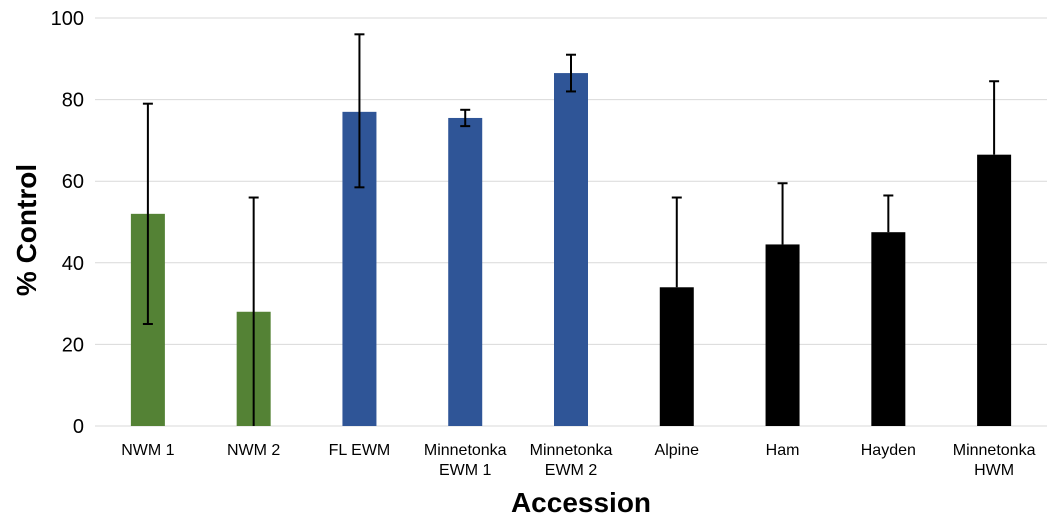  What do you see at coordinates (78, 427) in the screenshot?
I see `y-tick-label: 0` at bounding box center [78, 427].